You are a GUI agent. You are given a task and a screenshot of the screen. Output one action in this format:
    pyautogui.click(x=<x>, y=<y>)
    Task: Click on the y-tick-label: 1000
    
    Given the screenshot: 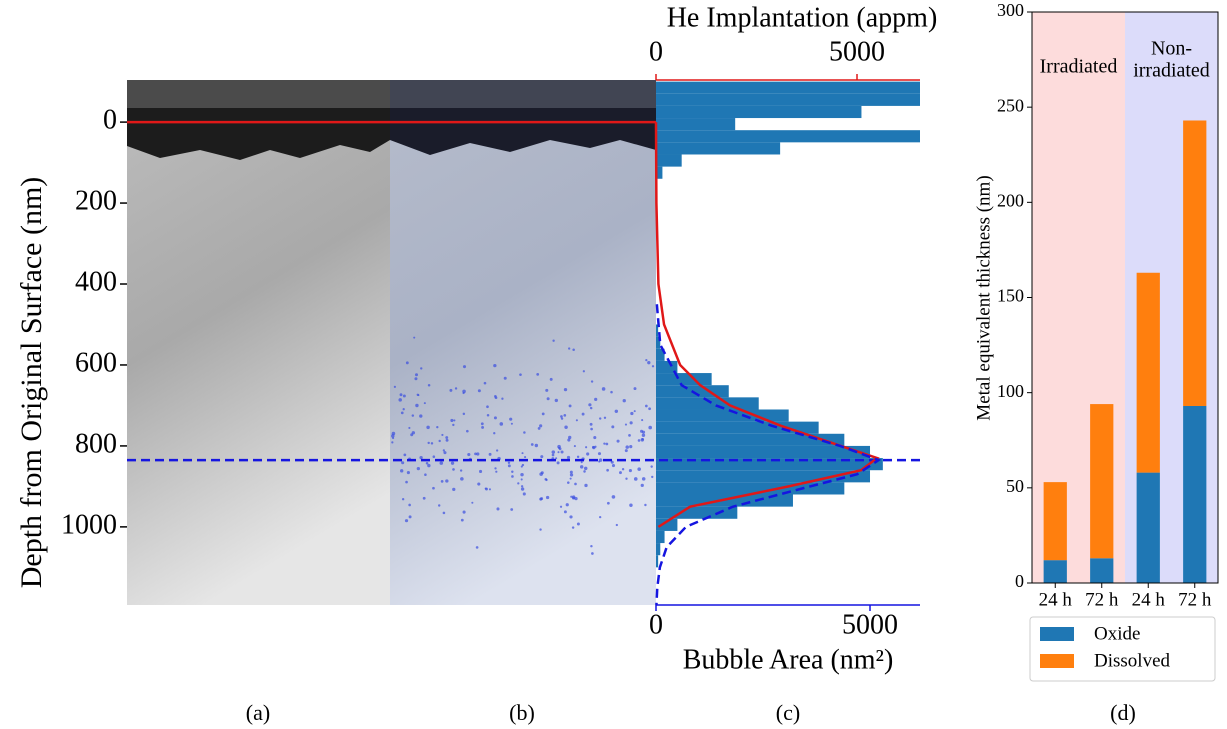 What is the action you would take?
    pyautogui.click(x=89, y=524)
    